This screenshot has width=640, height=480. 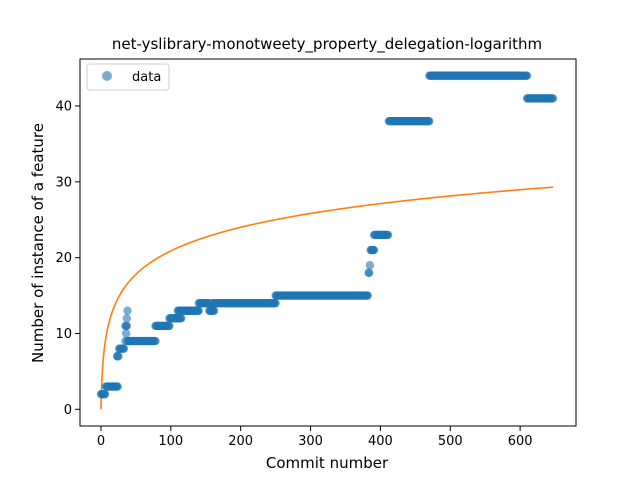 I want to click on x-tick-label: 300, so click(x=310, y=441).